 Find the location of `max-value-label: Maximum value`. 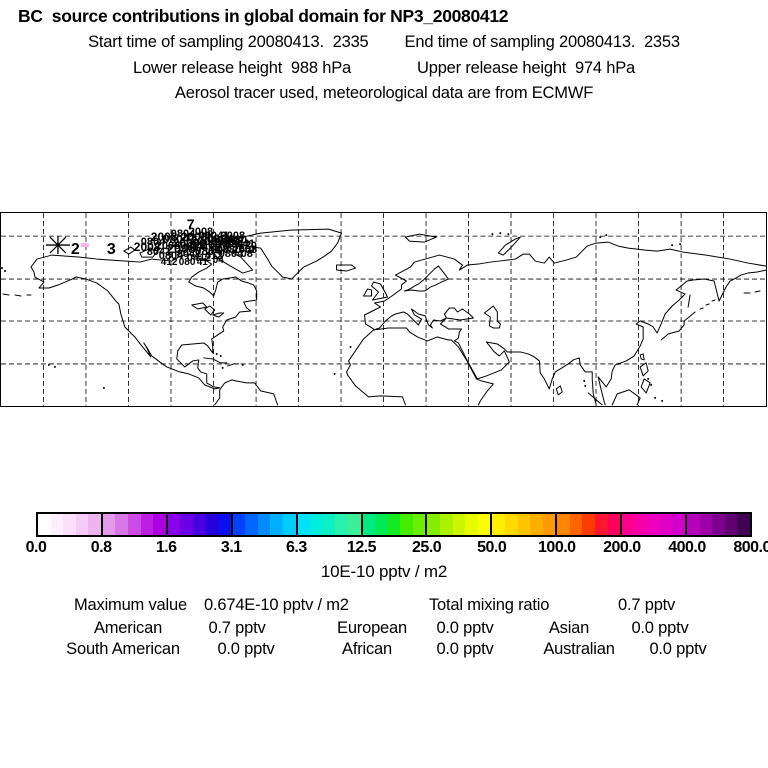

max-value-label: Maximum value is located at coordinates (130, 605).